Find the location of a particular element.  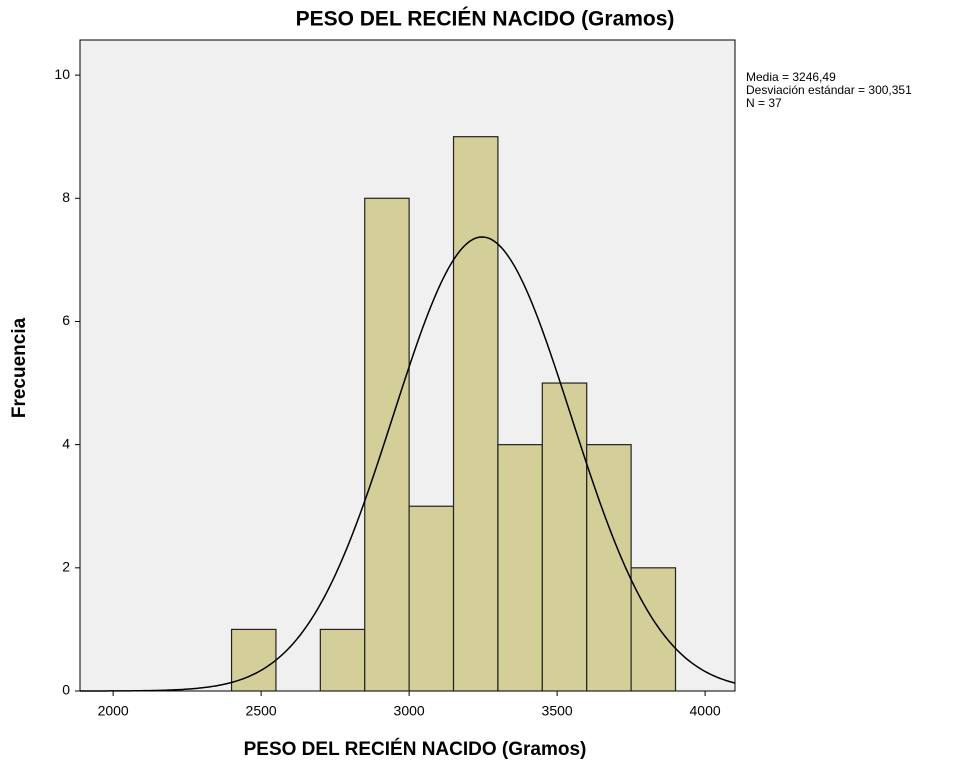

y-axis-label: Frecuencia is located at coordinates (19, 367).